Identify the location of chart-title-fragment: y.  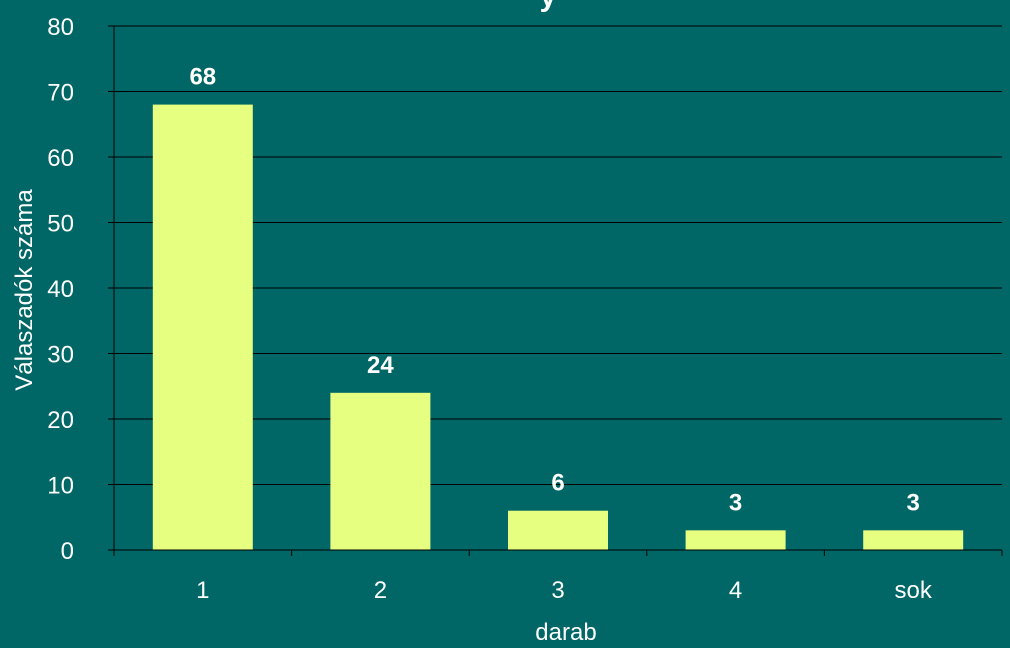
(548, 6).